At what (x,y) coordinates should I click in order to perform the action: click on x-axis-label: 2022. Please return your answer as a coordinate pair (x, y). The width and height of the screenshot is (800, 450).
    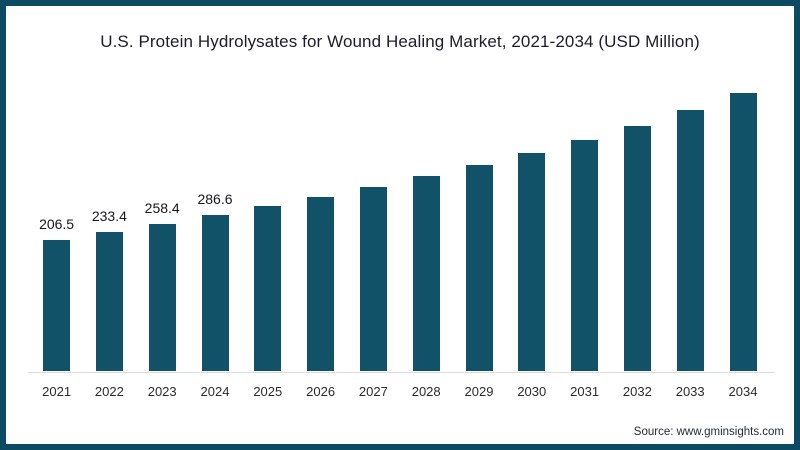
    Looking at the image, I should click on (109, 391).